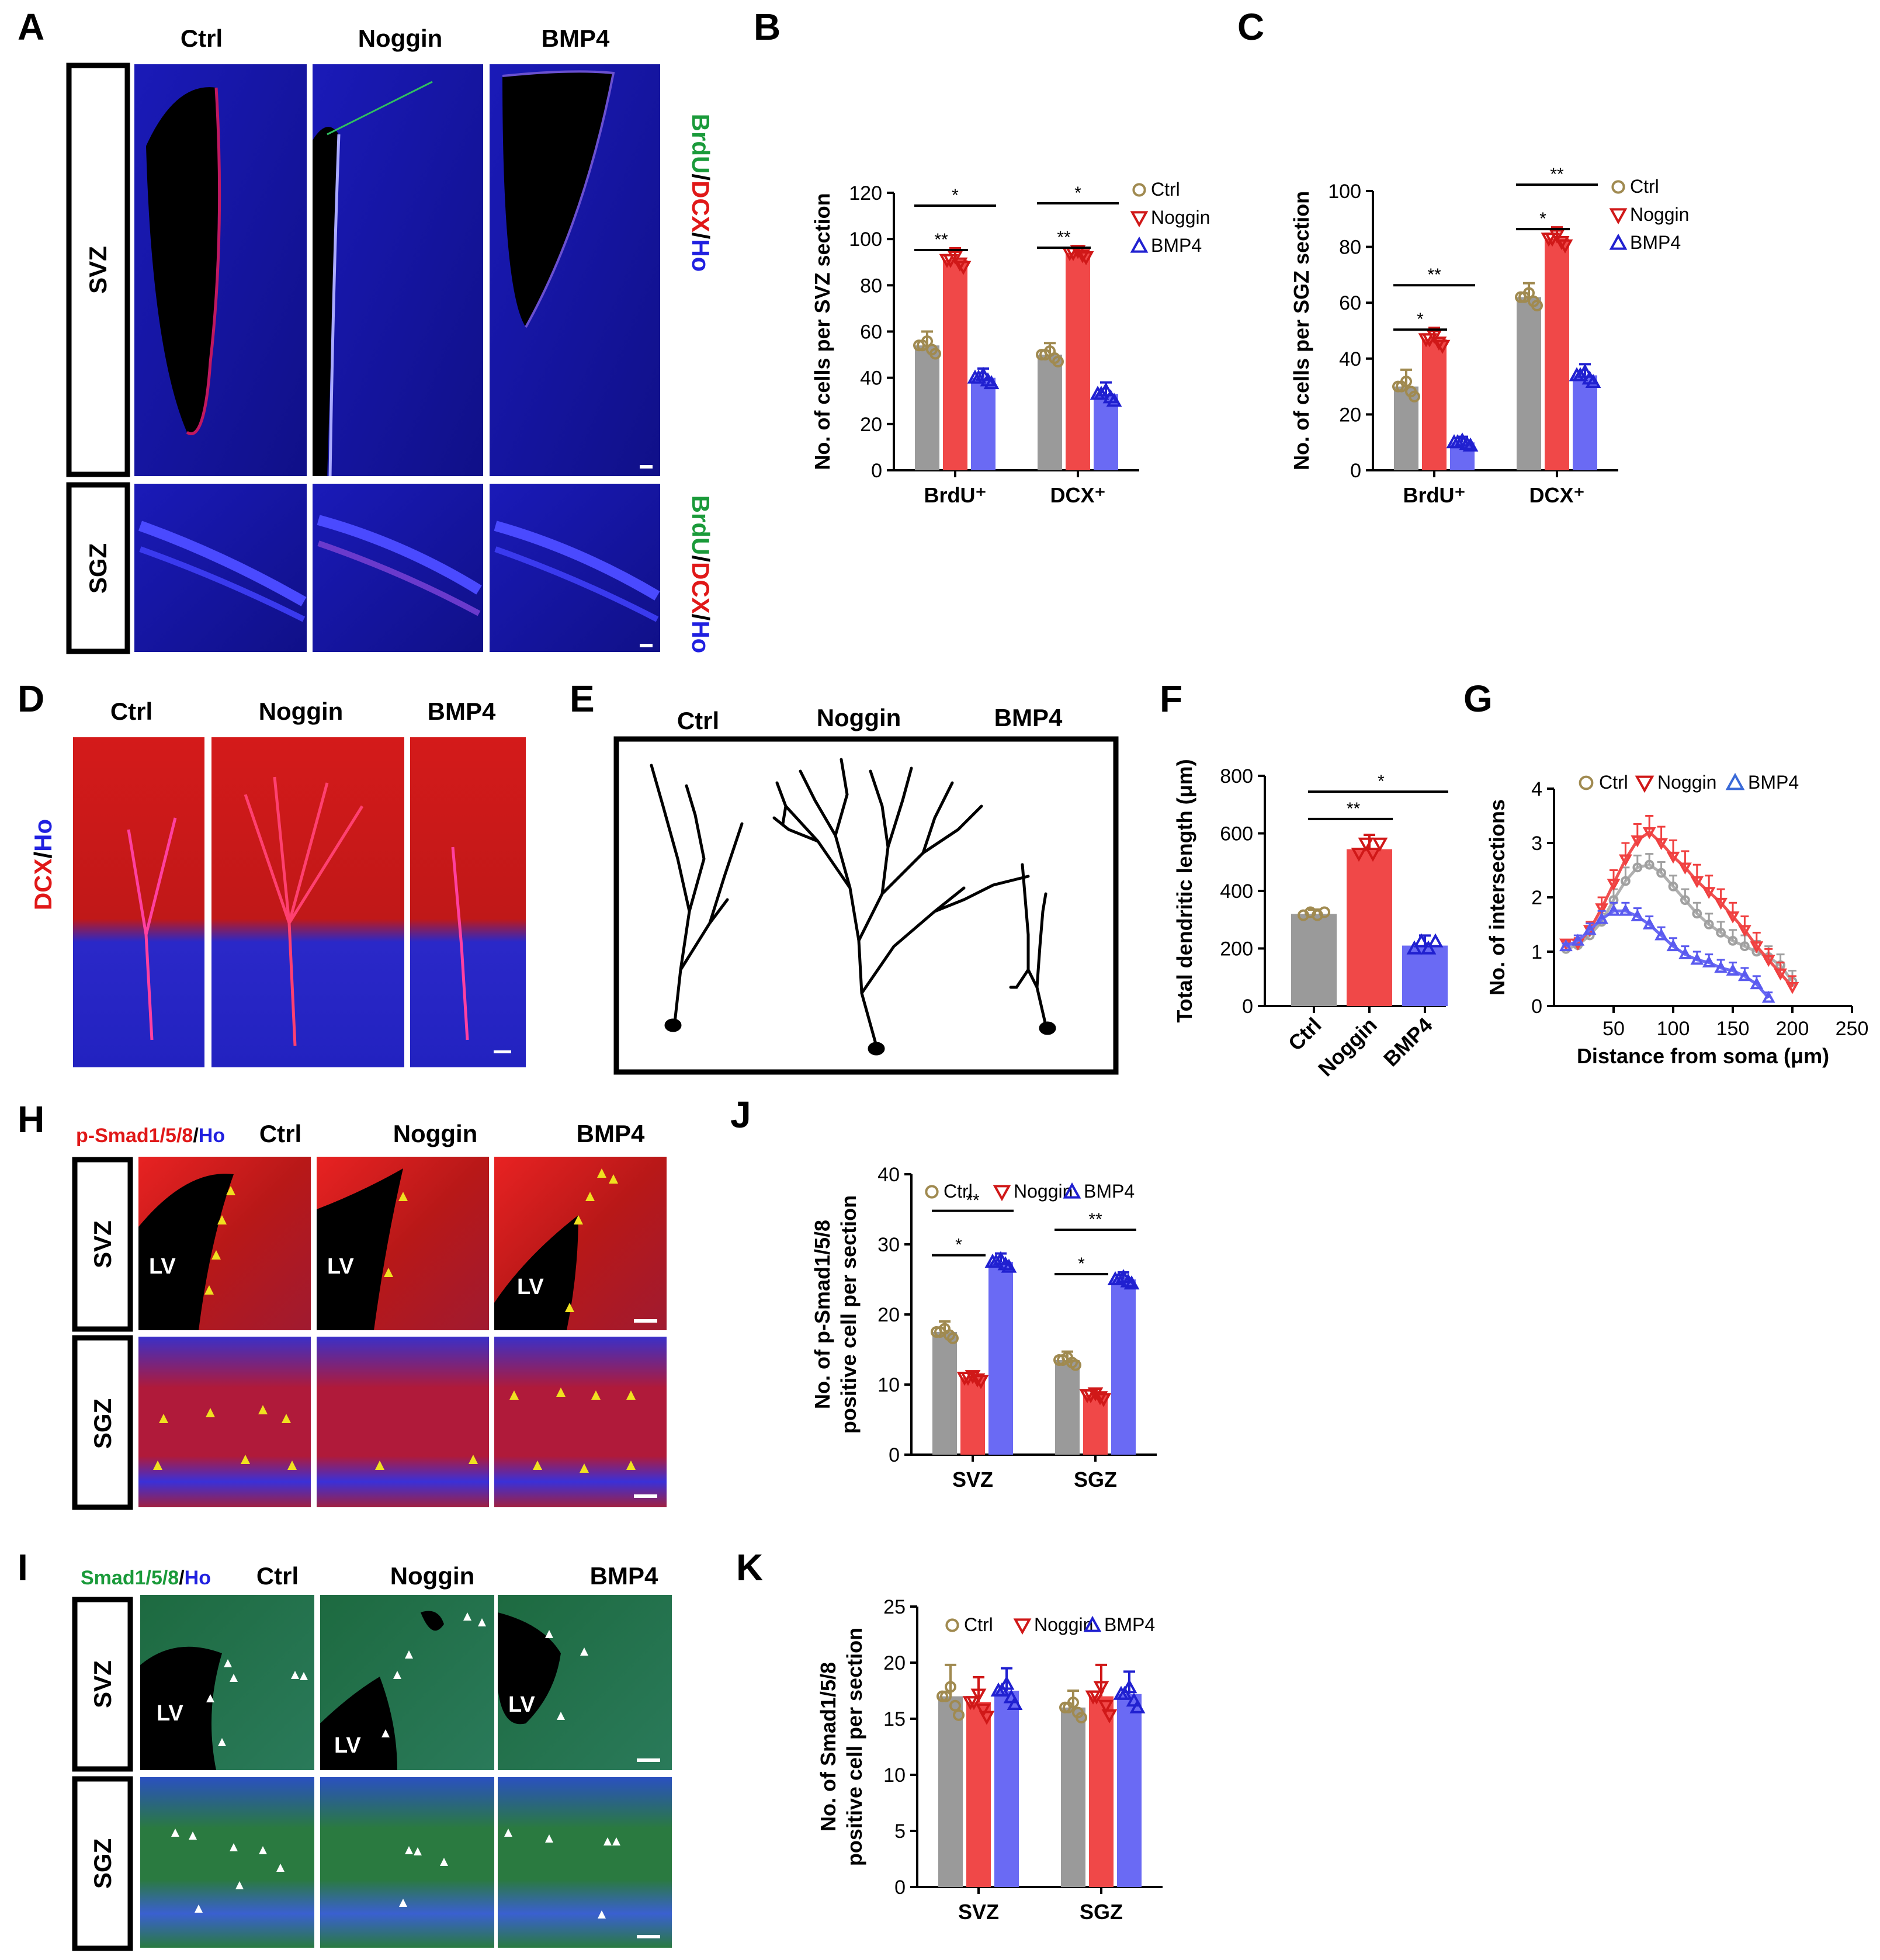  I want to click on panel-H-row-box-sgz, so click(102, 1422).